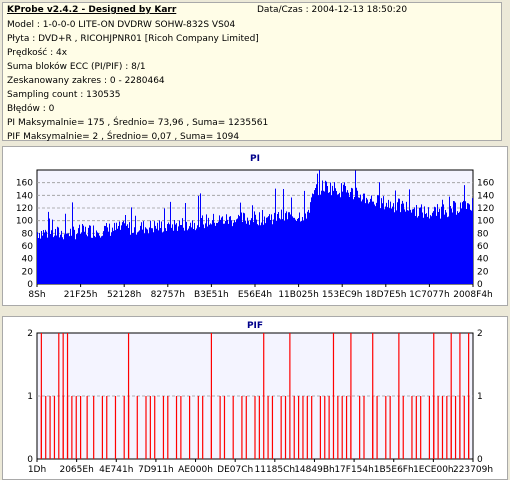  Describe the element at coordinates (483, 260) in the screenshot. I see `pi-ytick-label-right: 40` at that location.